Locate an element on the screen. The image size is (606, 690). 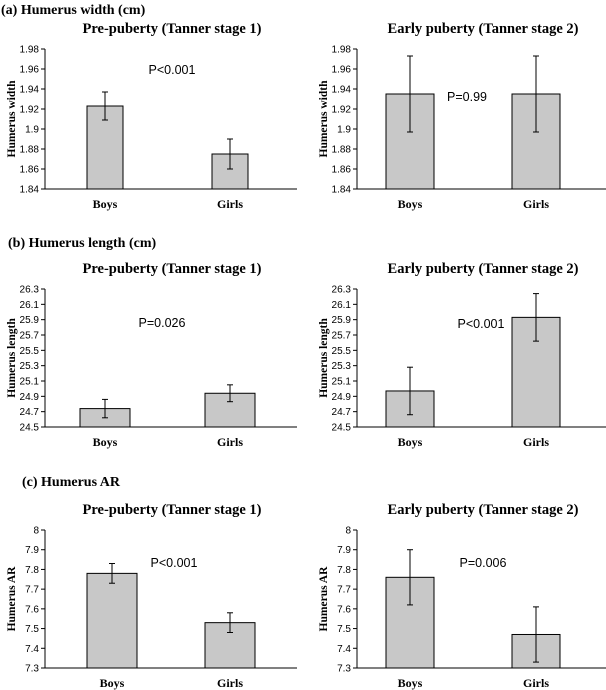
section-title-a: (a) Humerus width (cm) is located at coordinates (73, 10).